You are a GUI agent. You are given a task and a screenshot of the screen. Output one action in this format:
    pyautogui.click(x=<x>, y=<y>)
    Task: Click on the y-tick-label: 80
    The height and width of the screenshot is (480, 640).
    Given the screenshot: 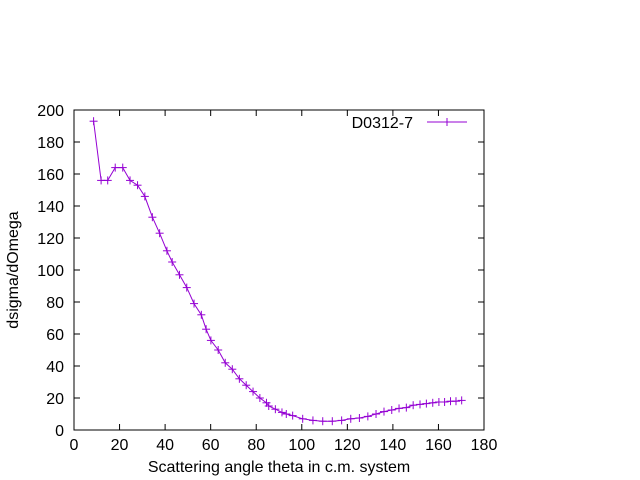 What is the action you would take?
    pyautogui.click(x=55, y=303)
    